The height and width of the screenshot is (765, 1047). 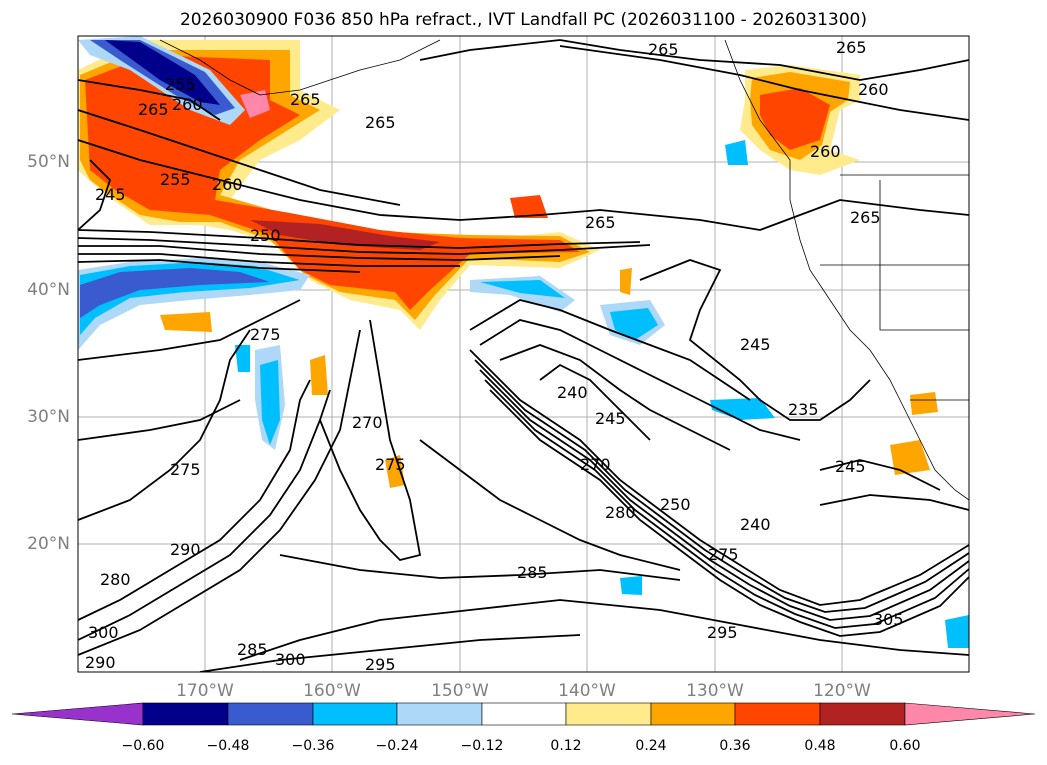 I want to click on lon-label: 140°W, so click(x=587, y=691).